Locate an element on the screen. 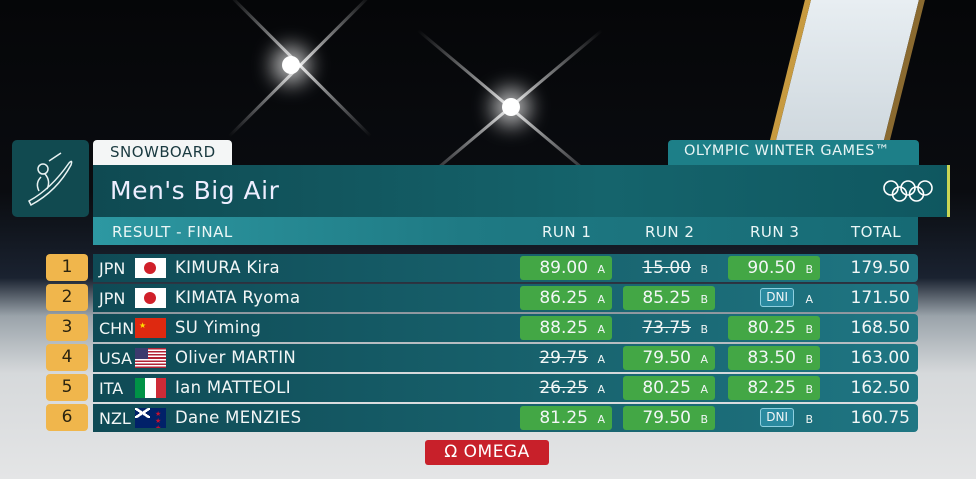 Image resolution: width=976 pixels, height=479 pixels. athlete-name: Ian MATTEOLI is located at coordinates (233, 387).